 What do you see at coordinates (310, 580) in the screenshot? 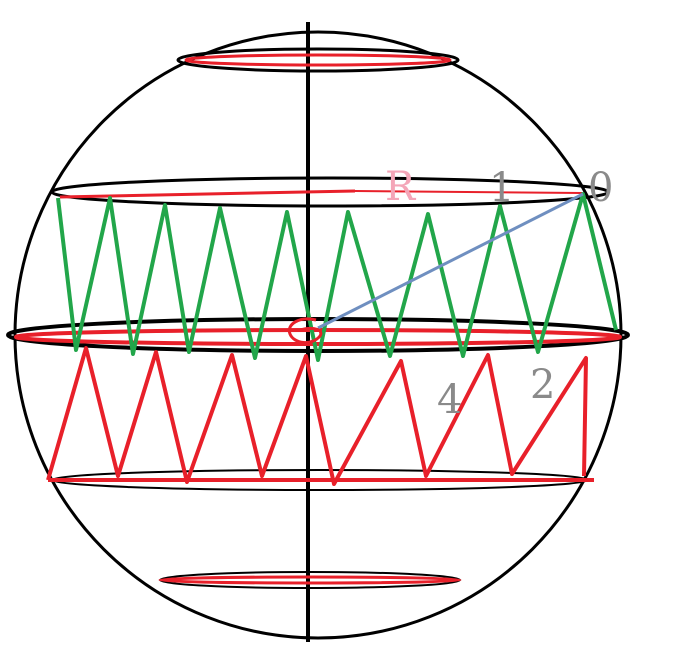
I see `latitude-bottom-red` at bounding box center [310, 580].